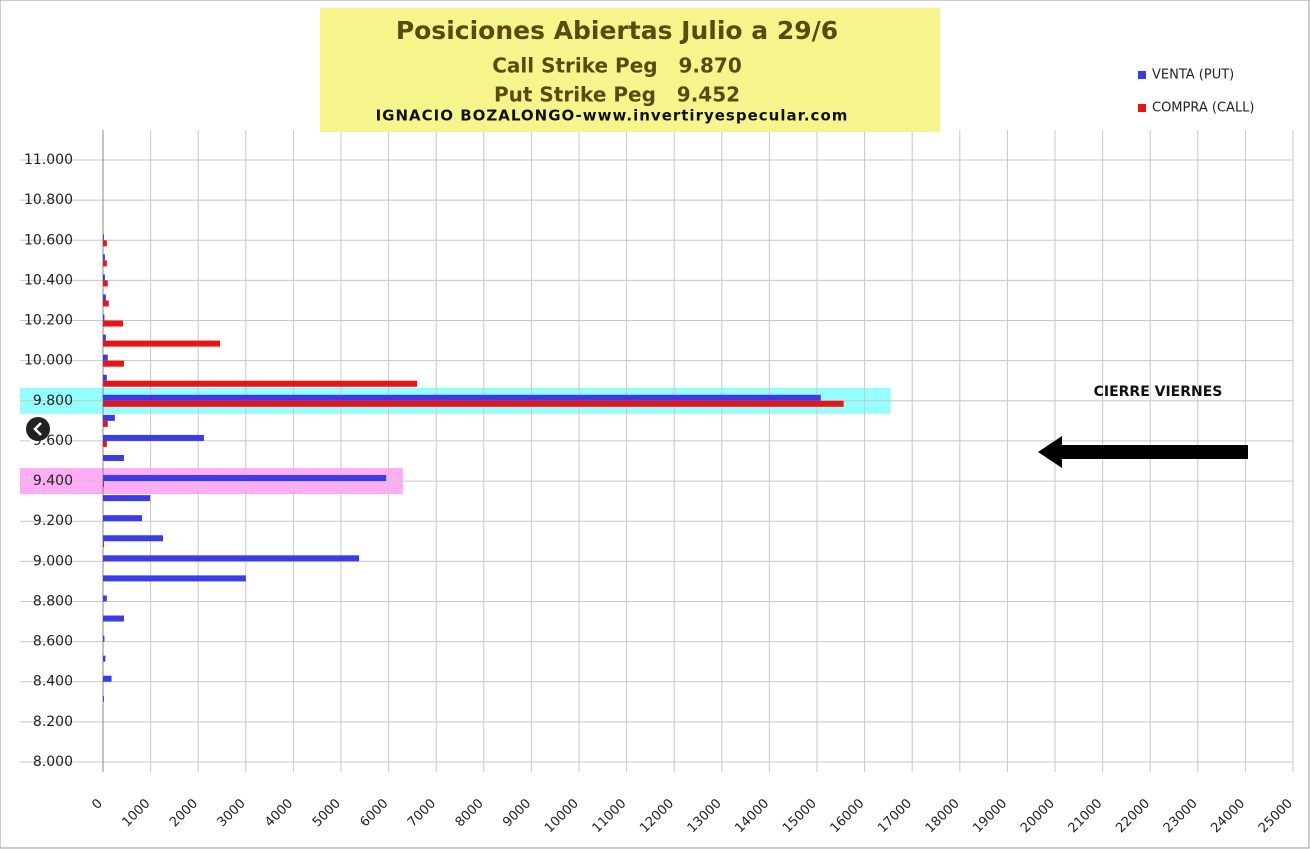 The image size is (1310, 849). What do you see at coordinates (617, 66) in the screenshot?
I see `subtitle: Call Strike Peg 9.870` at bounding box center [617, 66].